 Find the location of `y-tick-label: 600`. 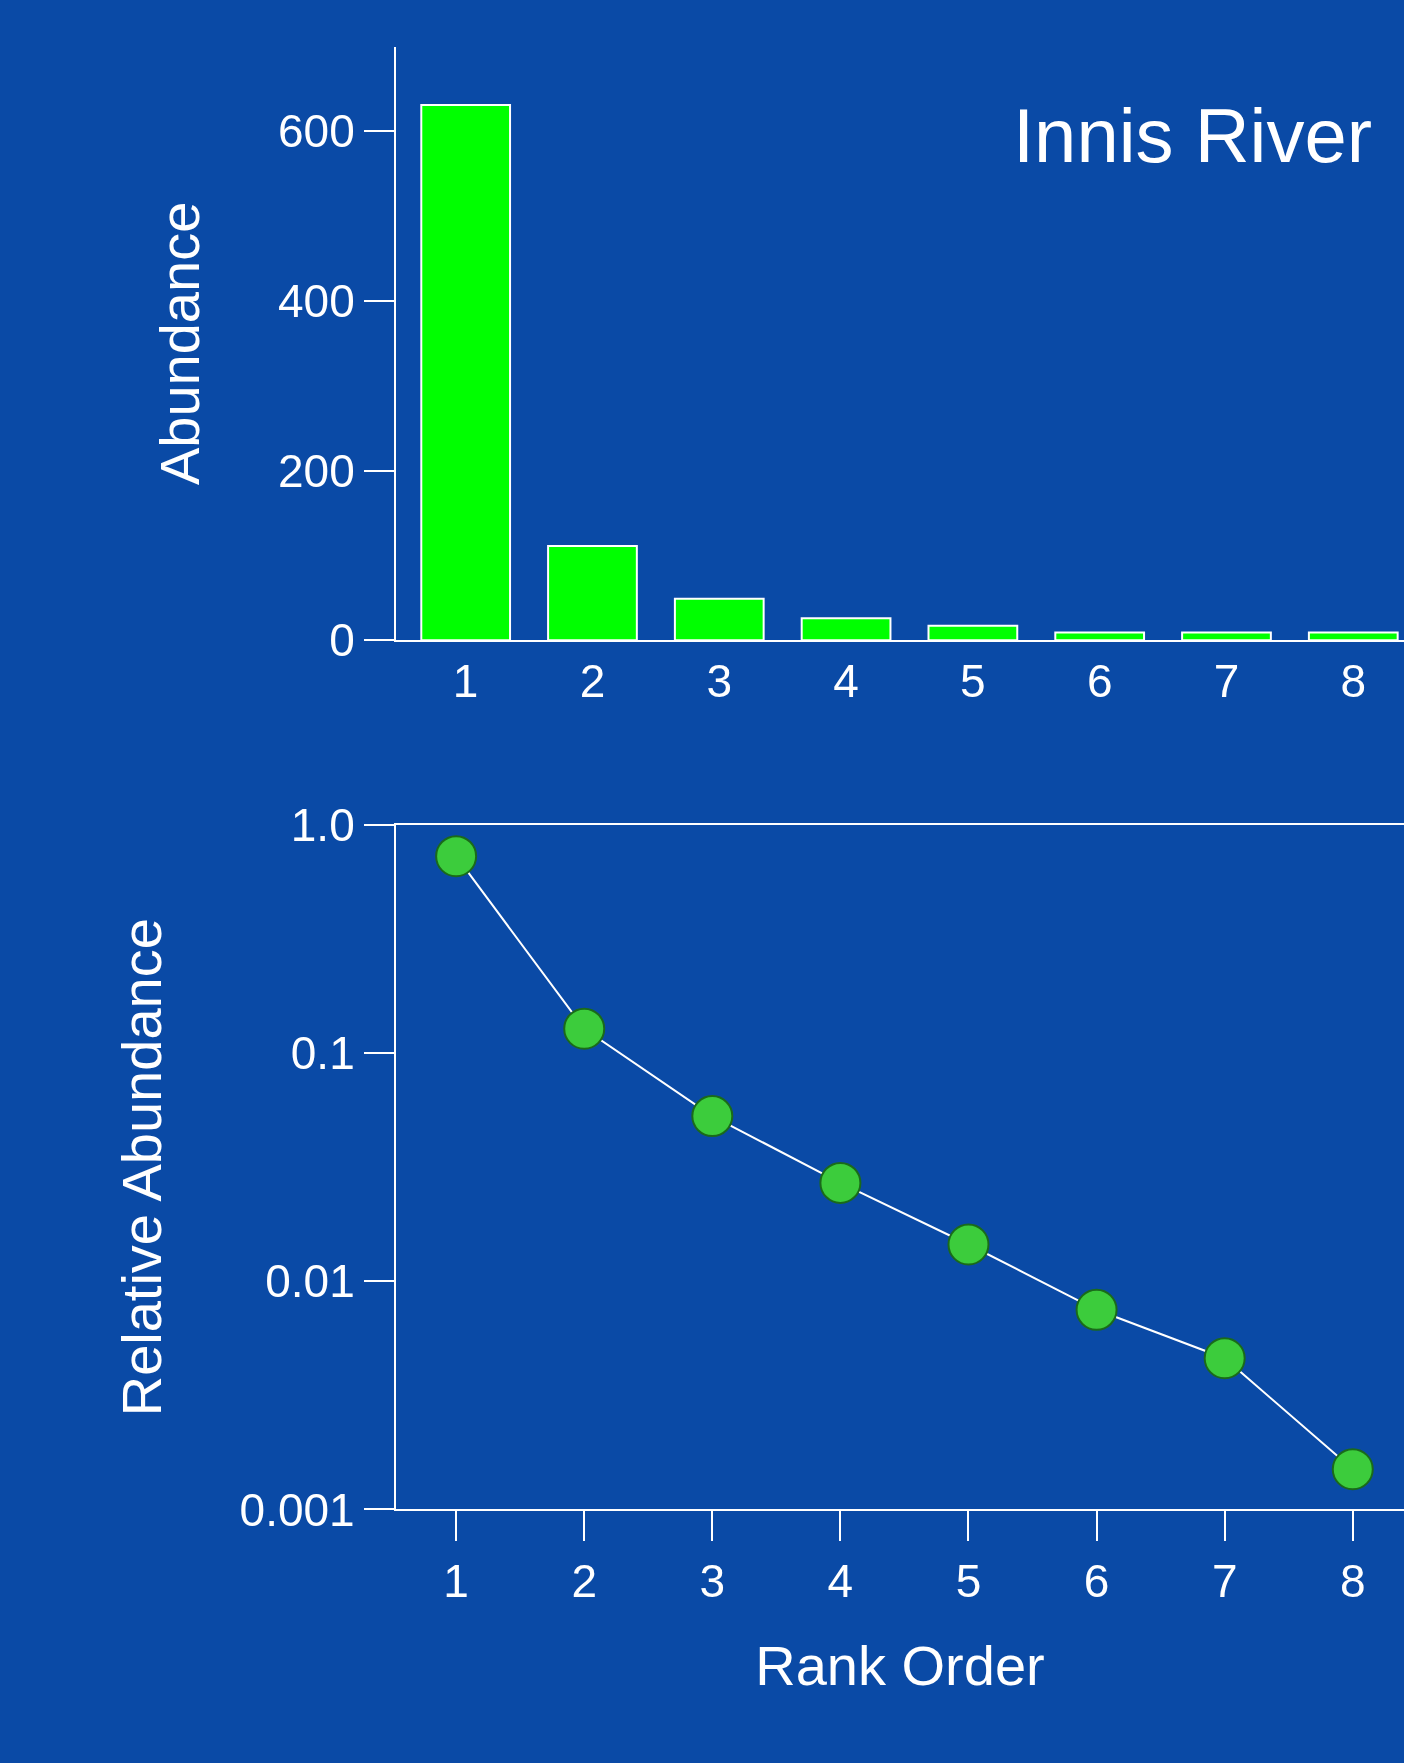

y-tick-label: 600 is located at coordinates (316, 131).